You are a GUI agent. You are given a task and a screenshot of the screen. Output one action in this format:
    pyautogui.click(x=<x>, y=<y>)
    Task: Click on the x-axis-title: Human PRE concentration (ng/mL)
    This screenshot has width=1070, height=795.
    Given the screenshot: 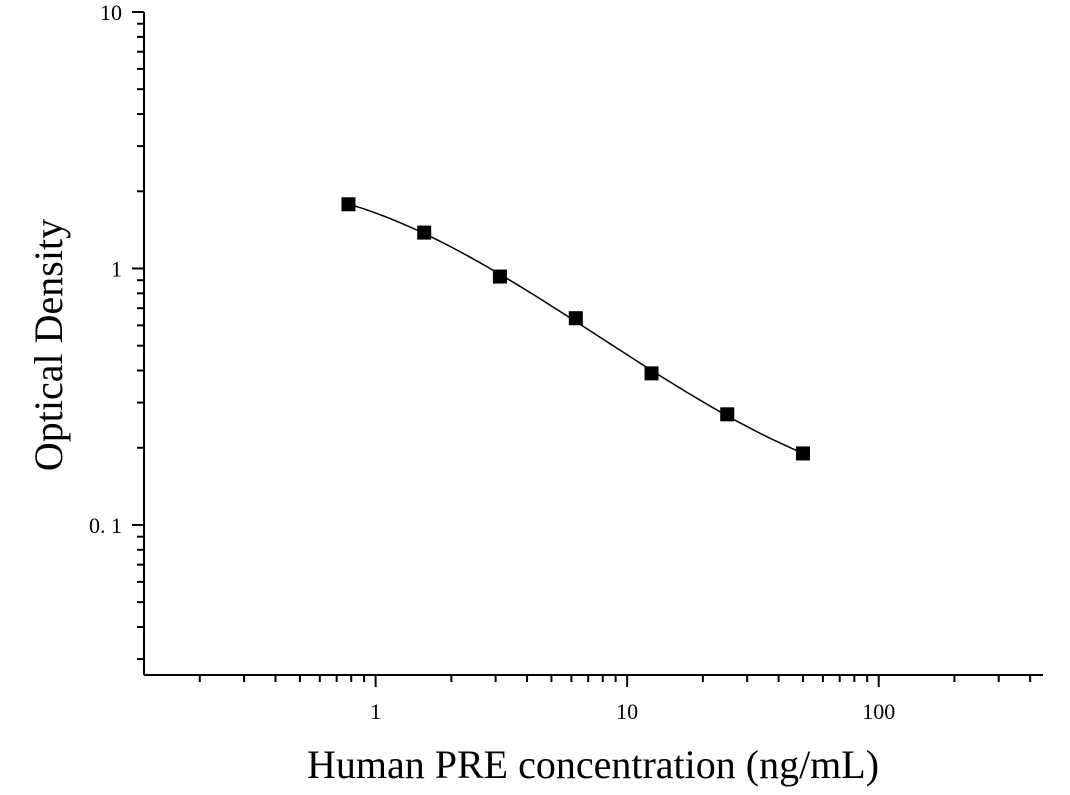 What is the action you would take?
    pyautogui.click(x=593, y=764)
    